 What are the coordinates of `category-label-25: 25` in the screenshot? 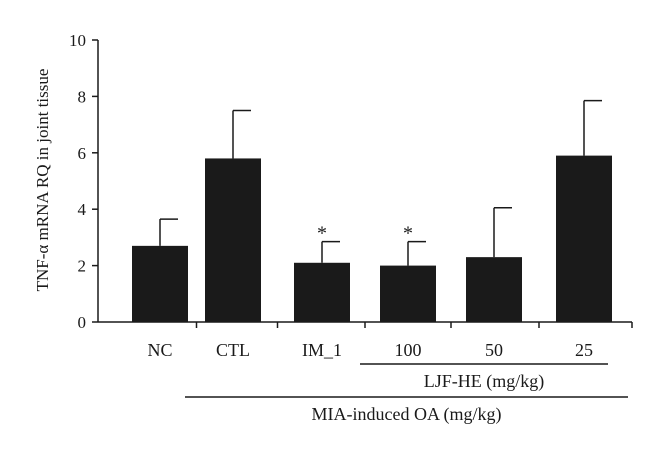 It's located at (584, 350).